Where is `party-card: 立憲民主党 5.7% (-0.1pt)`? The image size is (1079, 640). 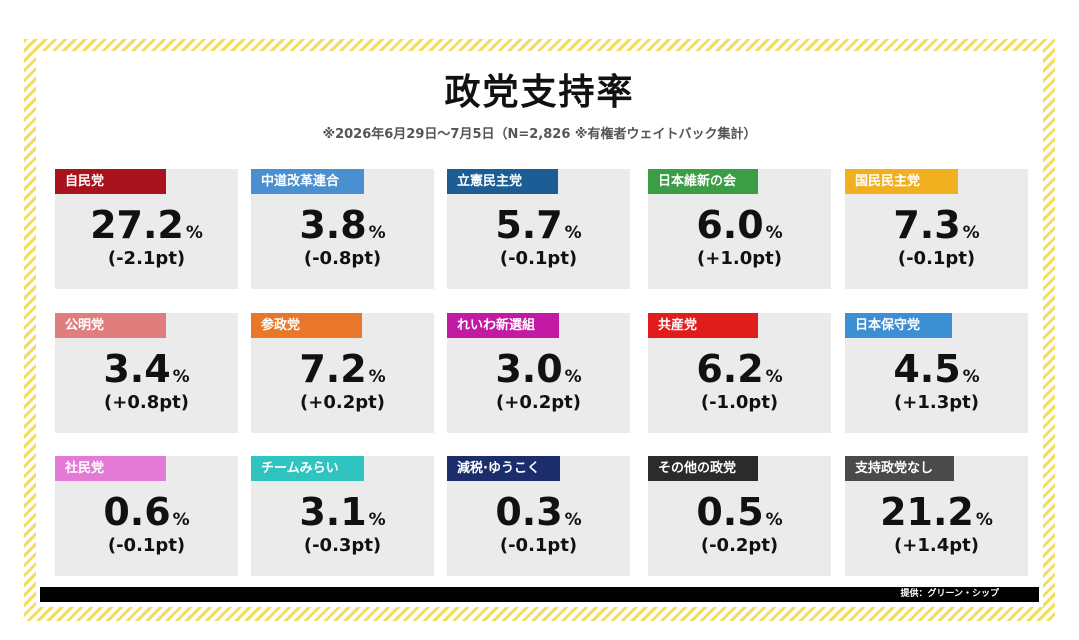
party-card: 立憲民主党 5.7% (-0.1pt) is located at coordinates (538, 229).